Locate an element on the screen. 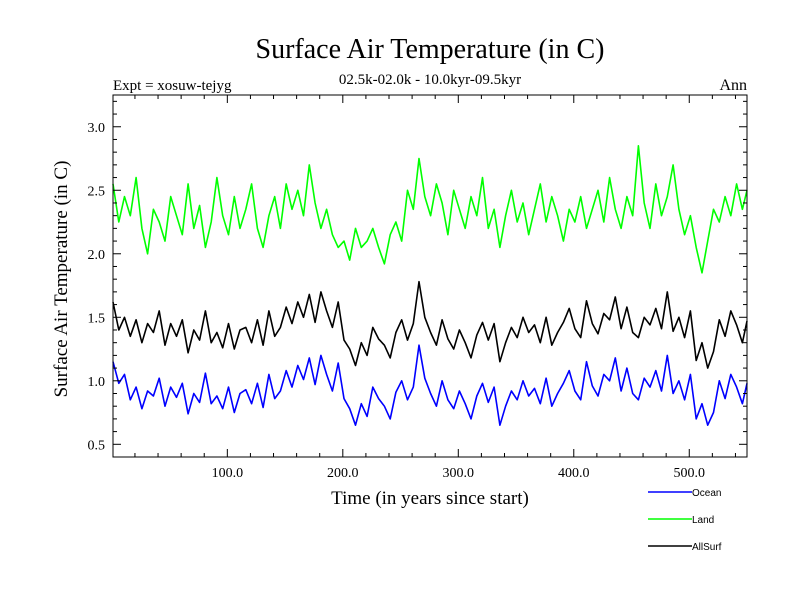 This screenshot has height=600, width=800. legend: Ocean Land AllSurf is located at coordinates (685, 520).